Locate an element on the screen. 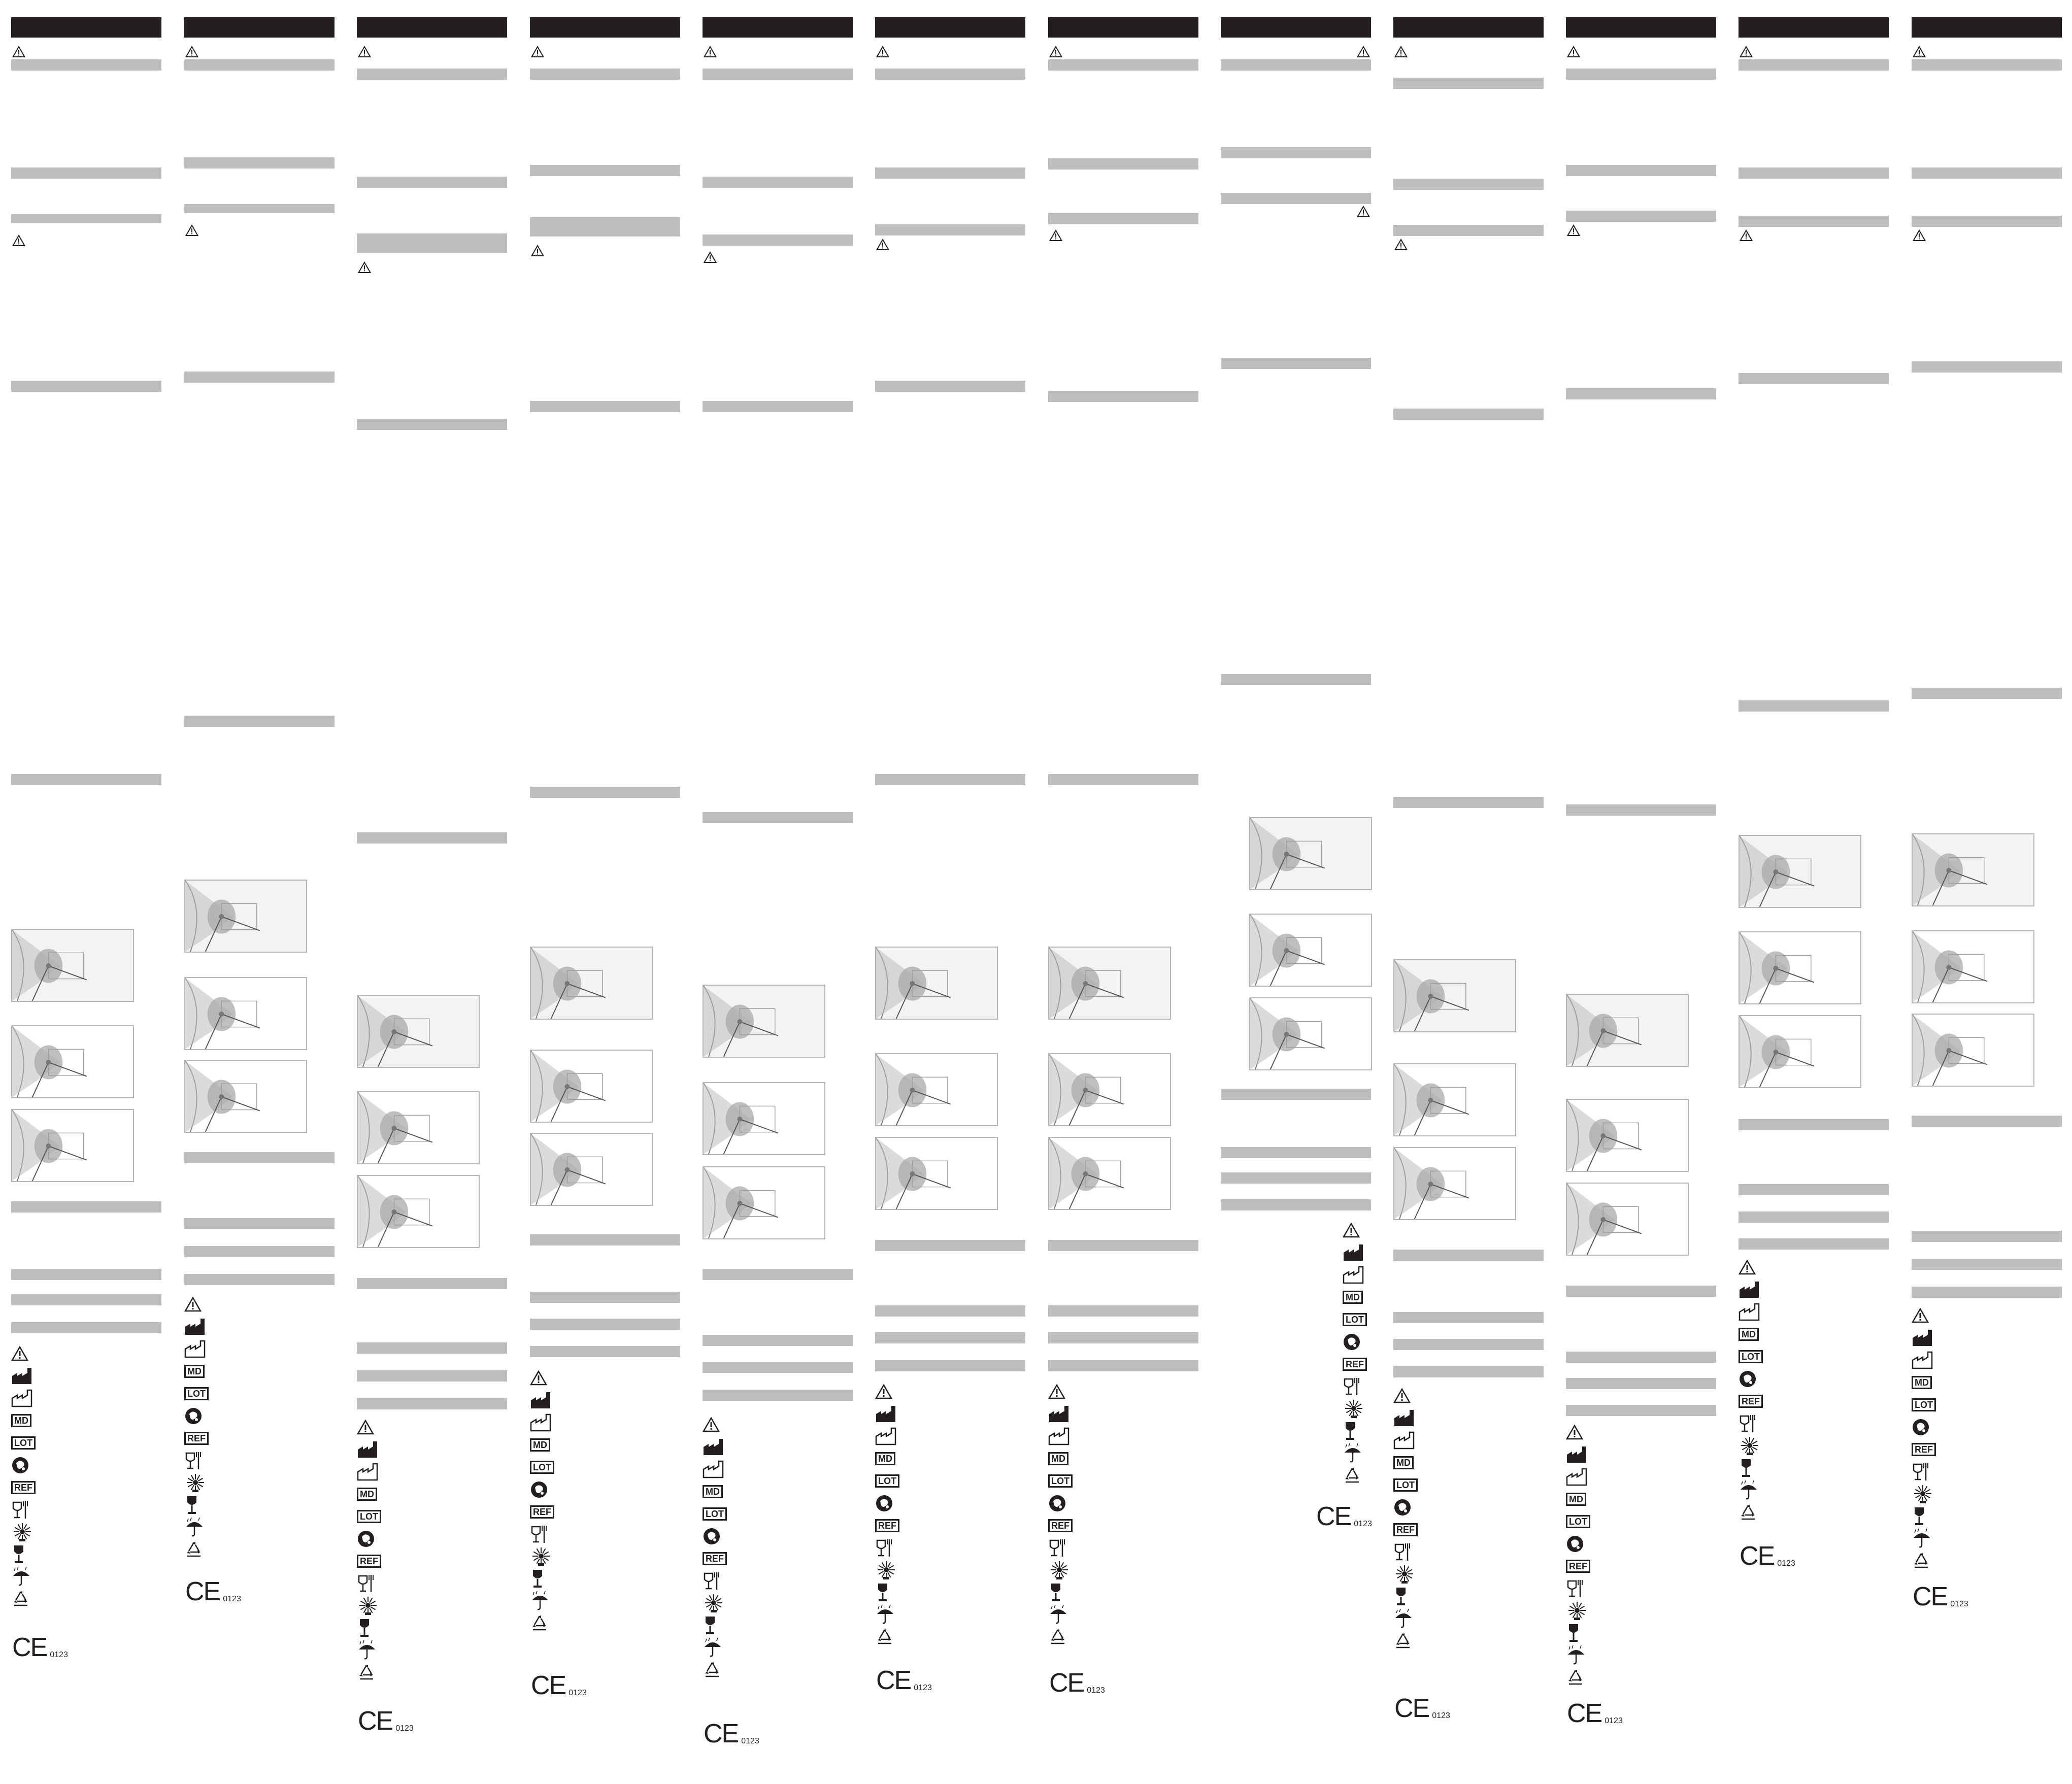 Image resolution: width=2072 pixels, height=1784 pixels. leaflet-column-12: MD LOT REF CE 0123 is located at coordinates (1987, 892).